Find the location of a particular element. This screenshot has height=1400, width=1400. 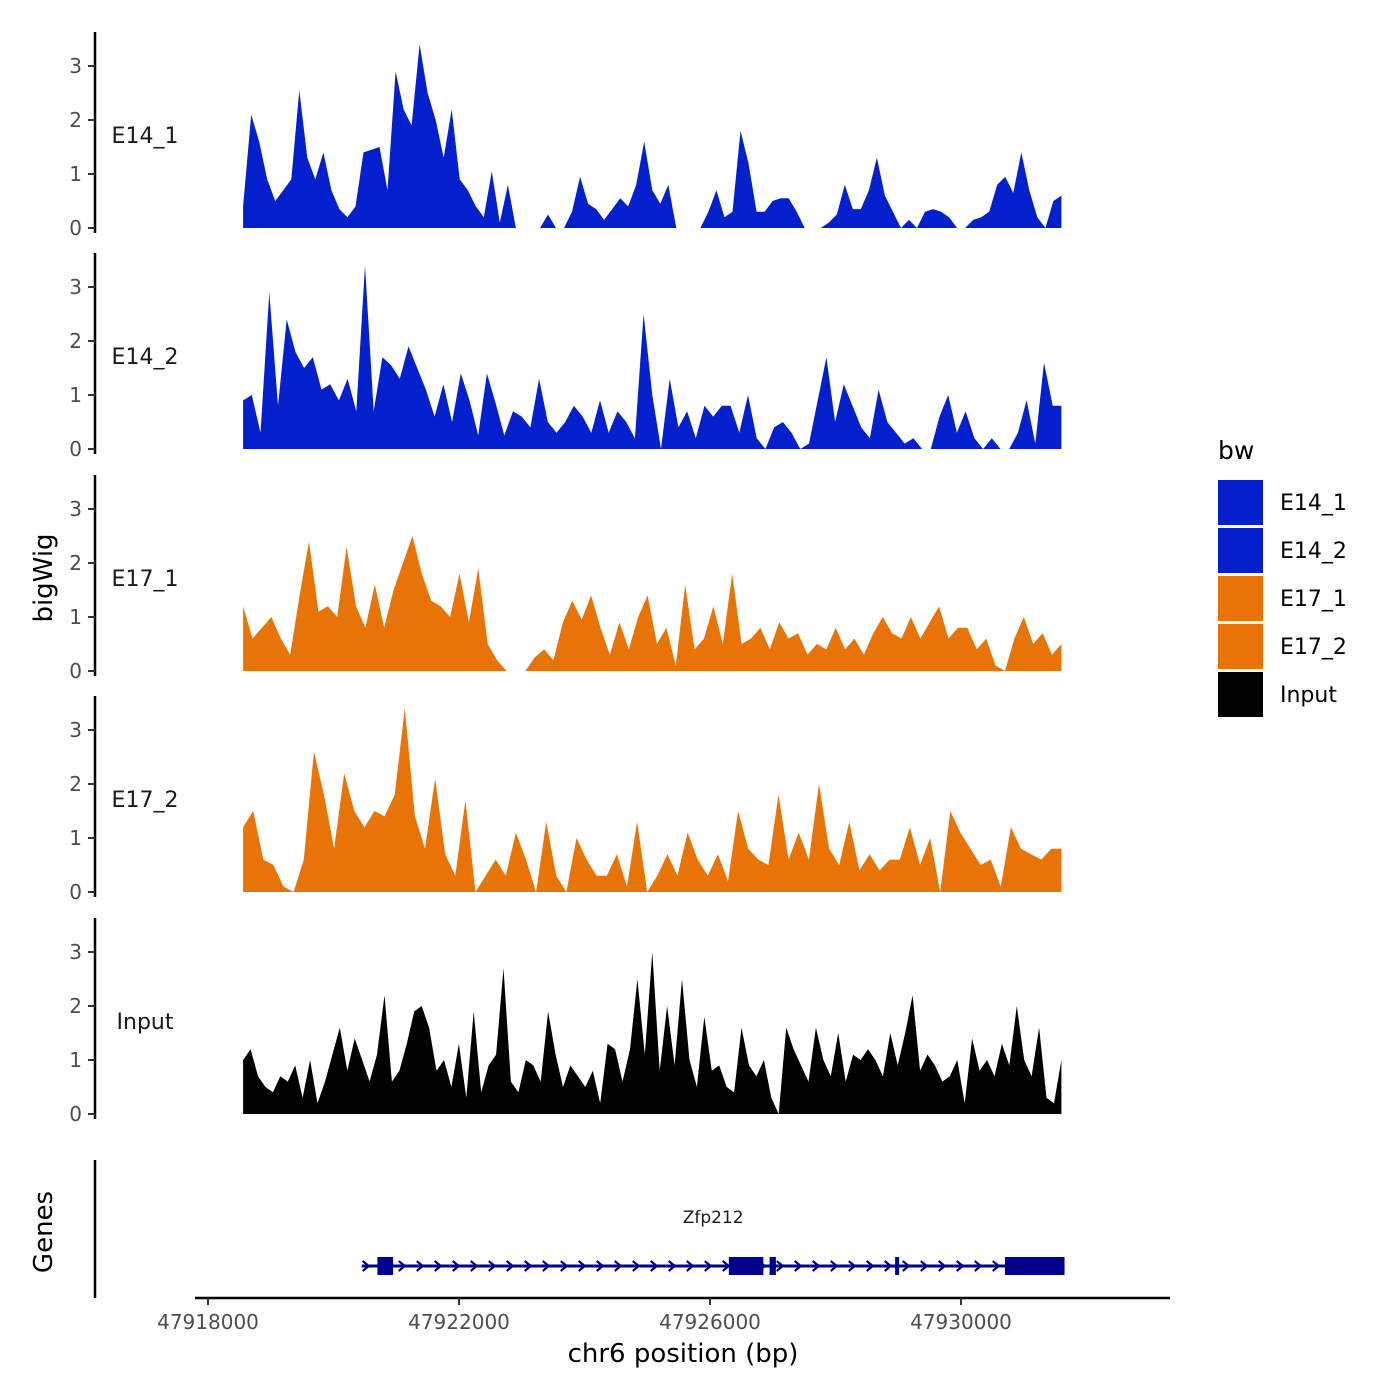

legend-swatch-Input is located at coordinates (1240, 694).